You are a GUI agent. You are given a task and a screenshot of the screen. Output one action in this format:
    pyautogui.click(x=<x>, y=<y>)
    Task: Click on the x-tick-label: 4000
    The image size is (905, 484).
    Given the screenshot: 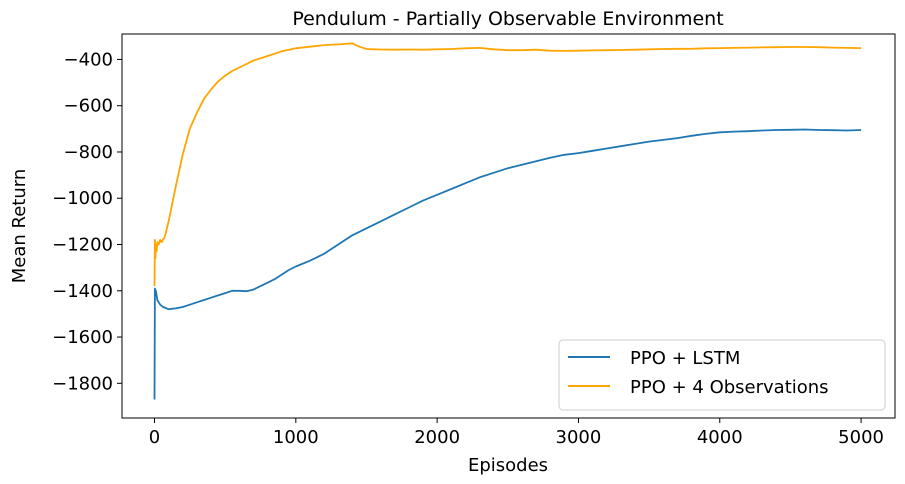 What is the action you would take?
    pyautogui.click(x=720, y=437)
    